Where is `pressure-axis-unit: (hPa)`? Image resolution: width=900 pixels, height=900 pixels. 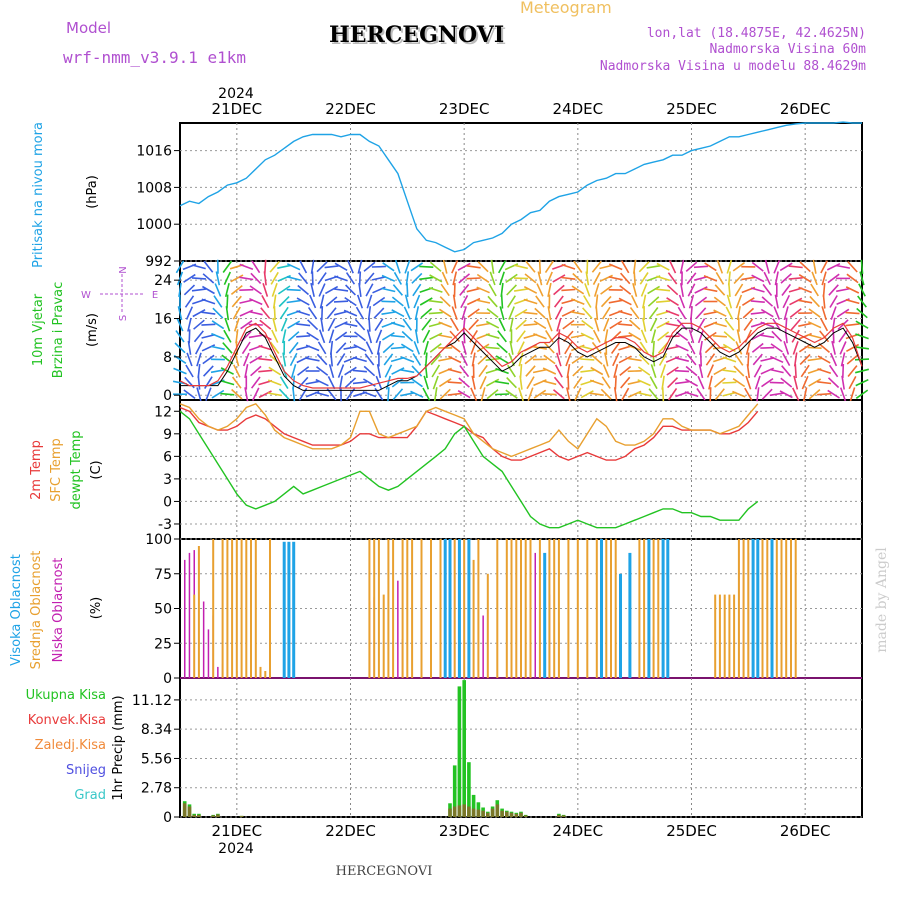
pressure-axis-unit: (hPa) is located at coordinates (92, 192).